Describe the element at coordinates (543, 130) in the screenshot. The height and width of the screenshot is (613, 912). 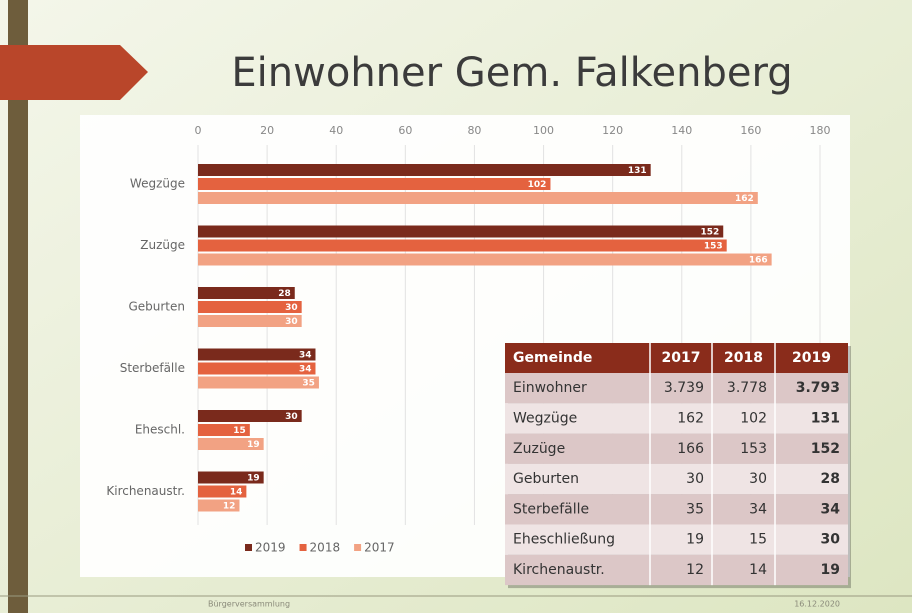
I see `x-tick-label: 100` at that location.